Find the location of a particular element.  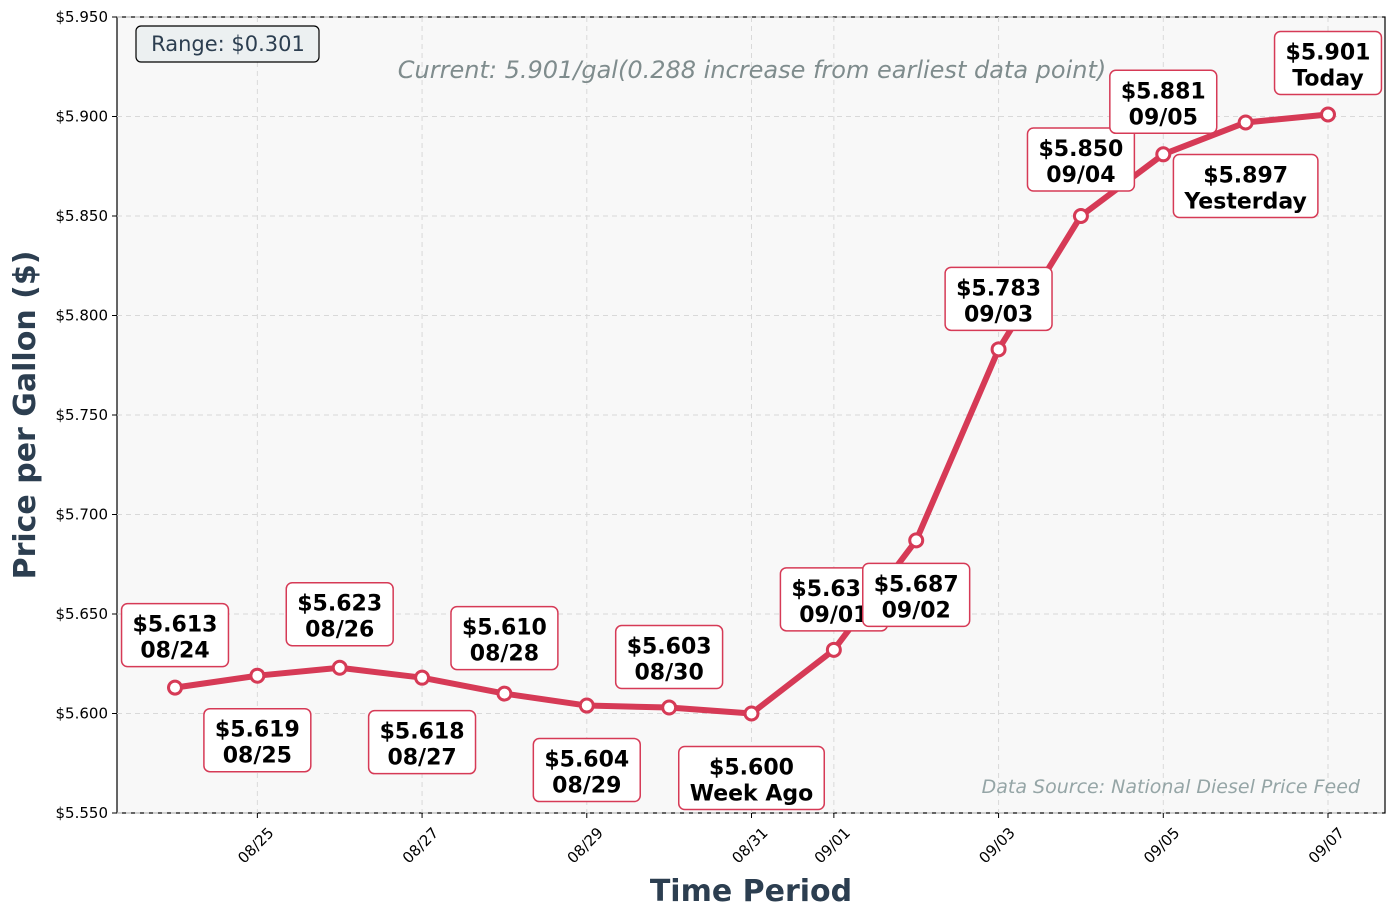

data-label-date: 08/25 is located at coordinates (257, 756).